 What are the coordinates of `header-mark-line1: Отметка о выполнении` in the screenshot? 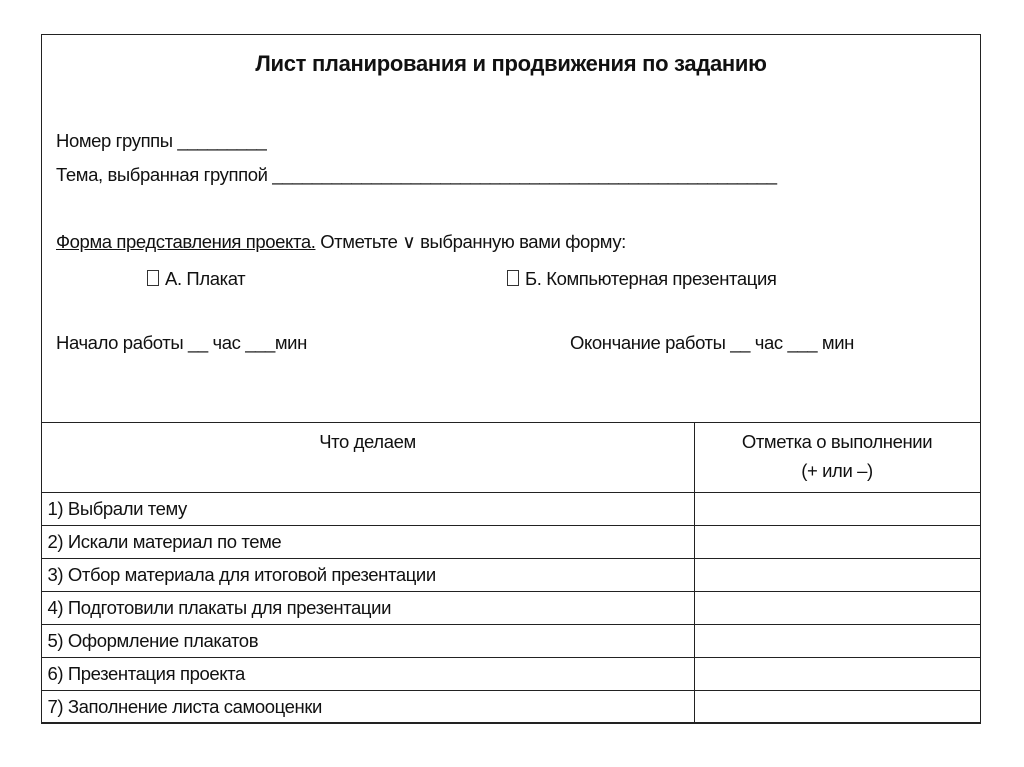 It's located at (837, 441).